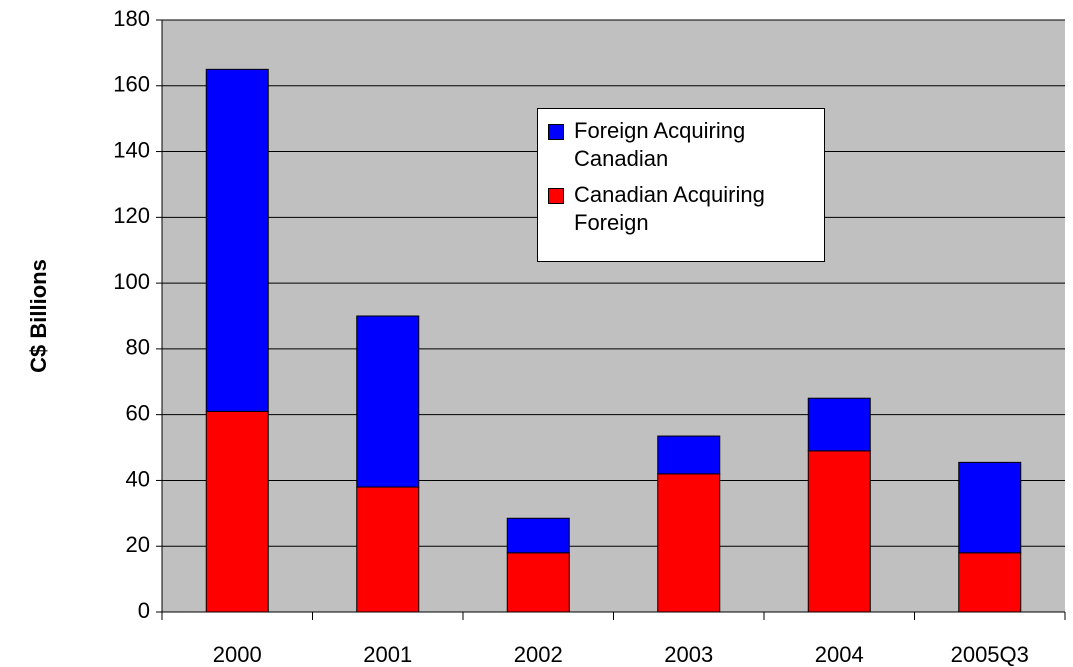  I want to click on y-tick-label: 20, so click(138, 544).